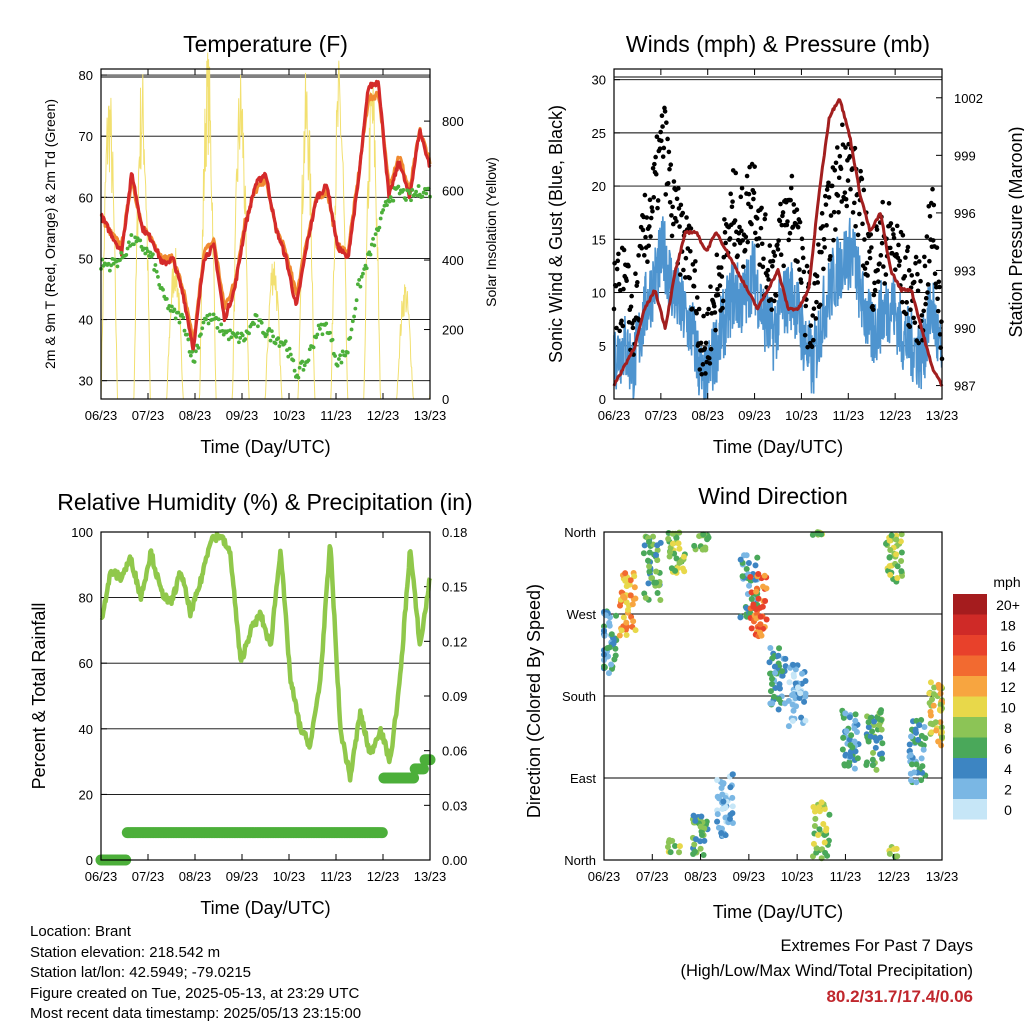 The width and height of the screenshot is (1024, 1025). What do you see at coordinates (604, 876) in the screenshot?
I see `x-tick-label: 06/23` at bounding box center [604, 876].